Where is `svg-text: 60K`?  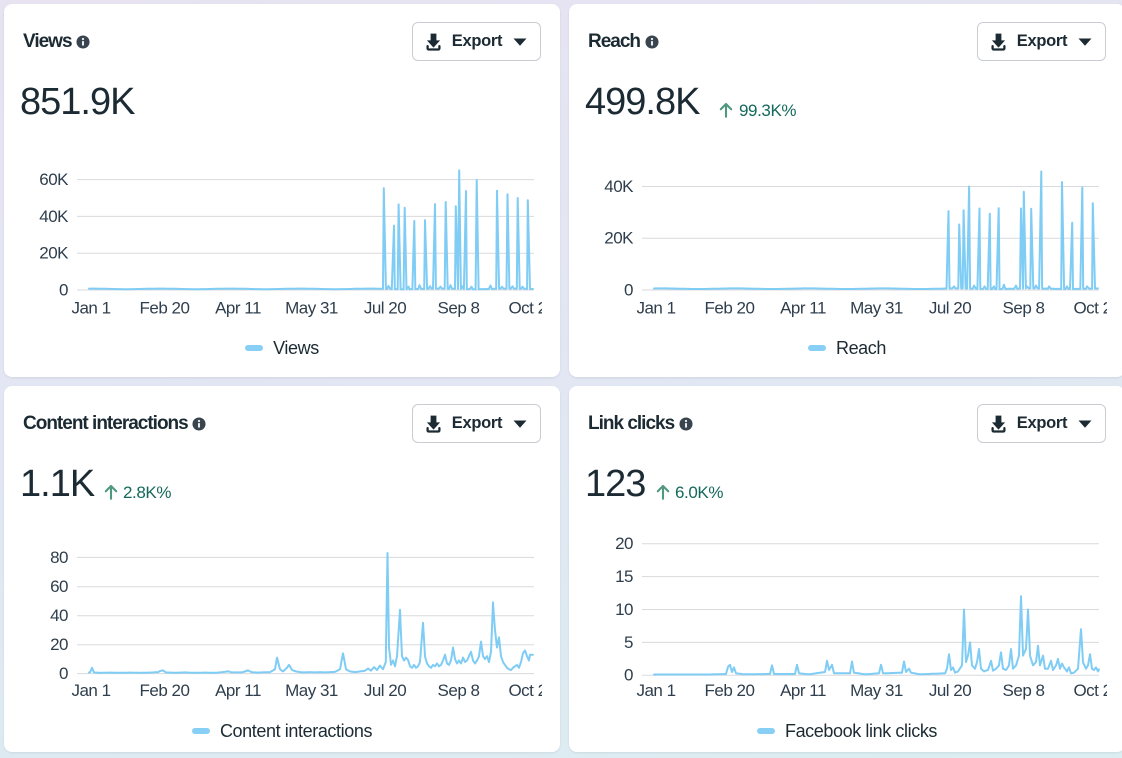 svg-text: 60K is located at coordinates (54, 179).